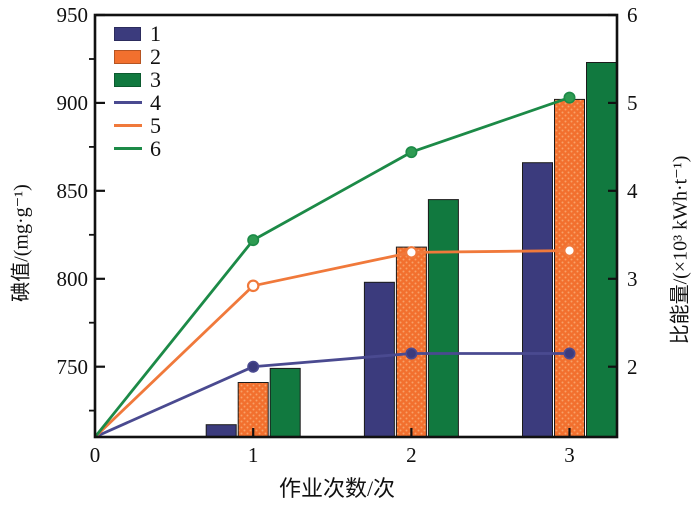 The width and height of the screenshot is (700, 508). Describe the element at coordinates (155, 148) in the screenshot. I see `legend-label: 6` at that location.